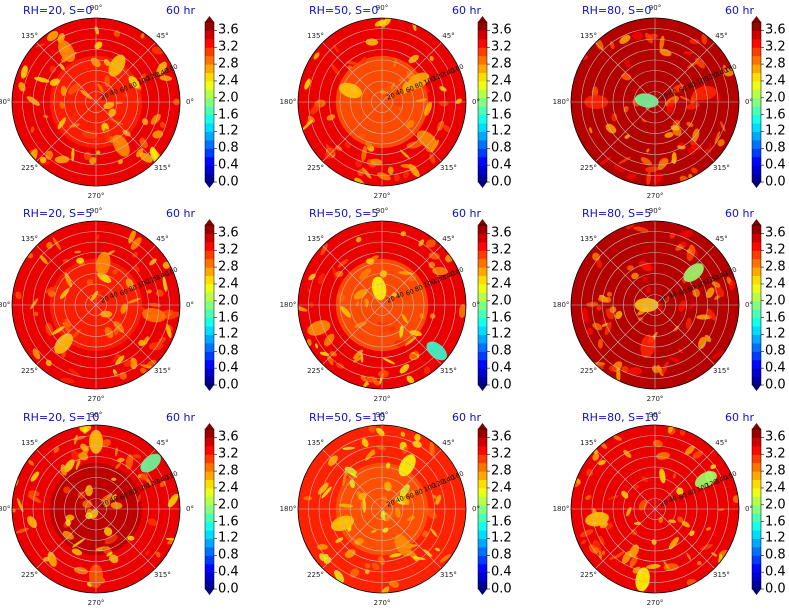 The width and height of the screenshot is (789, 612). What do you see at coordinates (775, 81) in the screenshot?
I see `colorbar-tick-label: 2.4` at bounding box center [775, 81].